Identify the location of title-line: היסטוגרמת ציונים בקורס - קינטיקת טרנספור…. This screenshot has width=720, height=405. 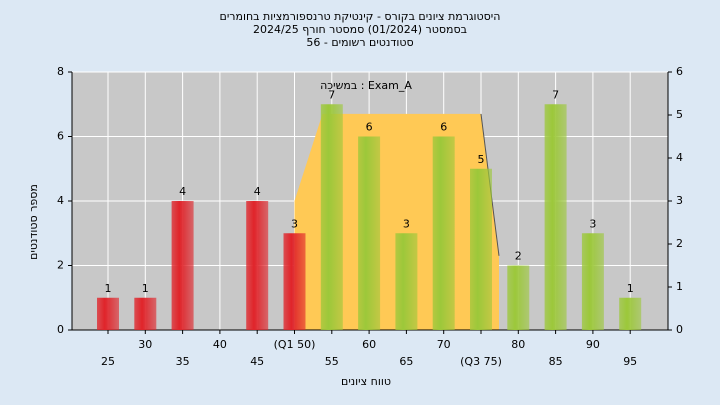
(360, 16).